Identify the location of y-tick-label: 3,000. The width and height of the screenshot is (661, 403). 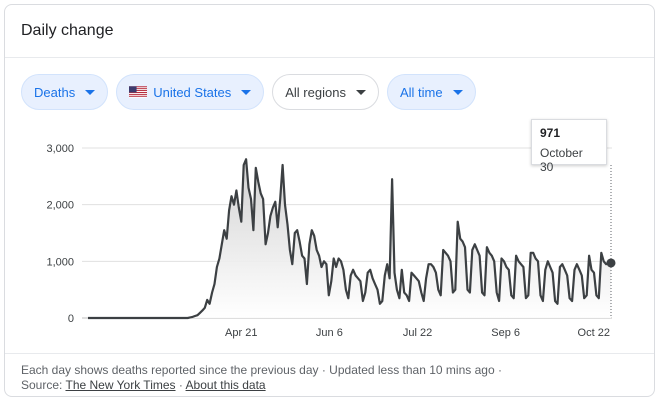
(60, 149).